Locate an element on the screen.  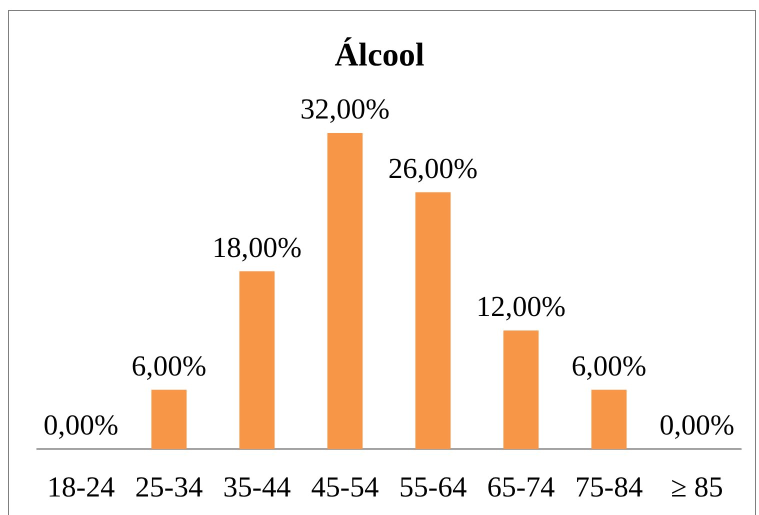
x-tick-label: 55-64 is located at coordinates (433, 488).